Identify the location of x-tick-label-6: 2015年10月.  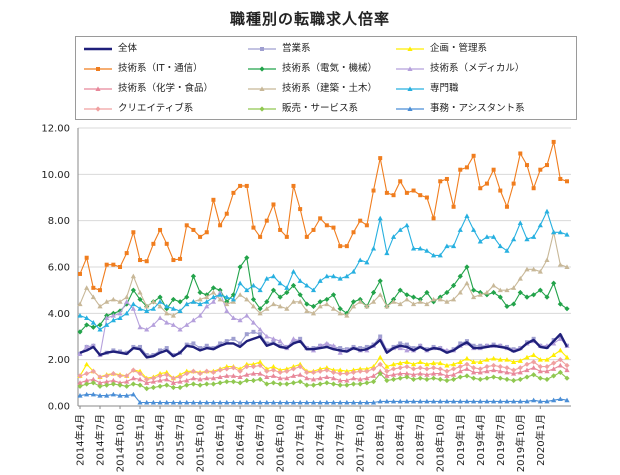
(200, 443).